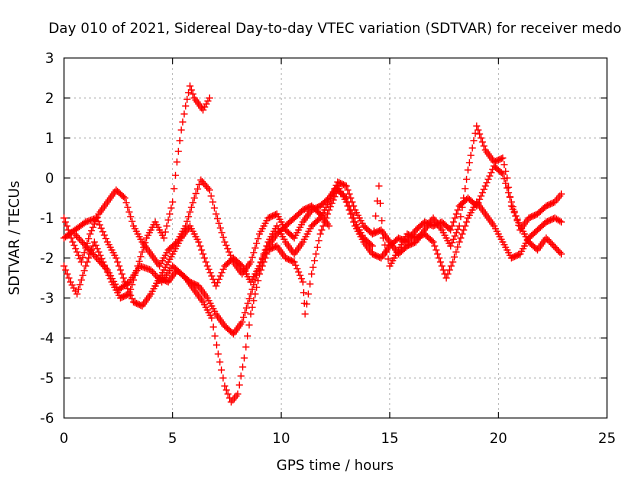 This screenshot has height=480, width=640. Describe the element at coordinates (607, 439) in the screenshot. I see `x-tick-label: 25` at that location.